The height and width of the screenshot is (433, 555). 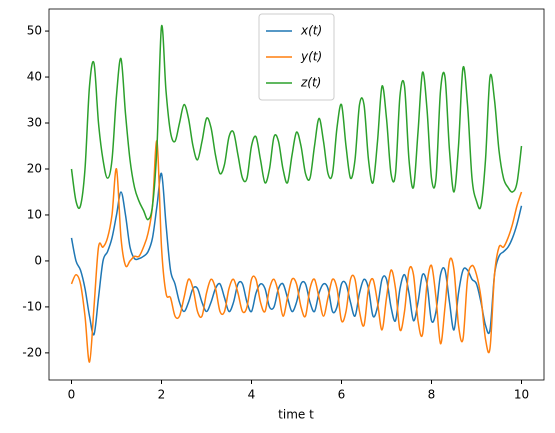 I want to click on y-tick-label: -20, so click(x=32, y=352).